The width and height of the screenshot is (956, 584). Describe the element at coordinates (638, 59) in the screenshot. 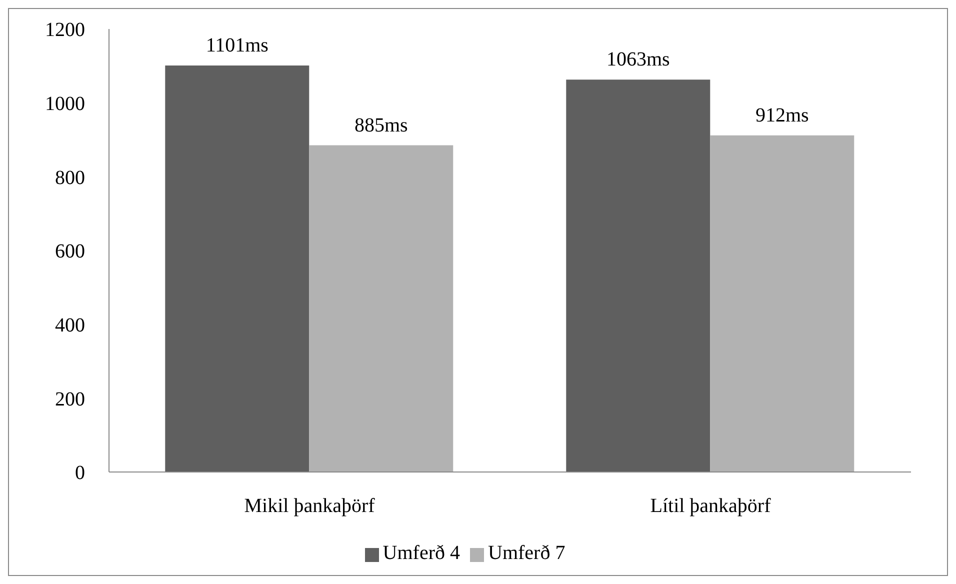

I see `data-label: 1063ms` at that location.